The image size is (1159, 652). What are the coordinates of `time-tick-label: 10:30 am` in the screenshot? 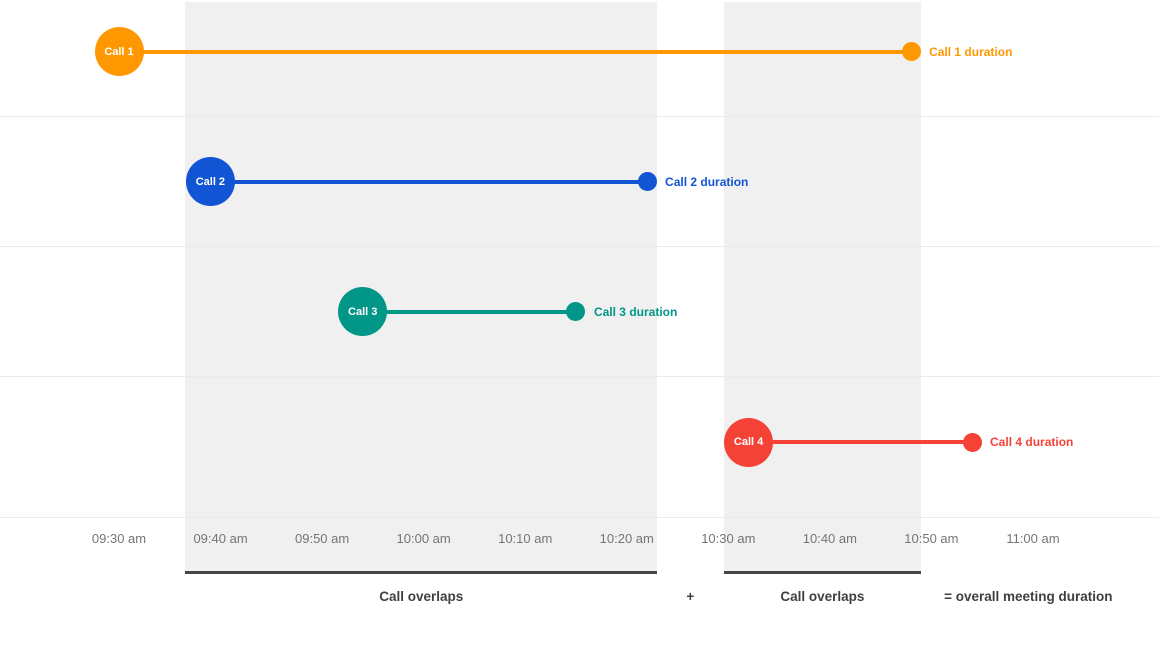 It's located at (728, 538).